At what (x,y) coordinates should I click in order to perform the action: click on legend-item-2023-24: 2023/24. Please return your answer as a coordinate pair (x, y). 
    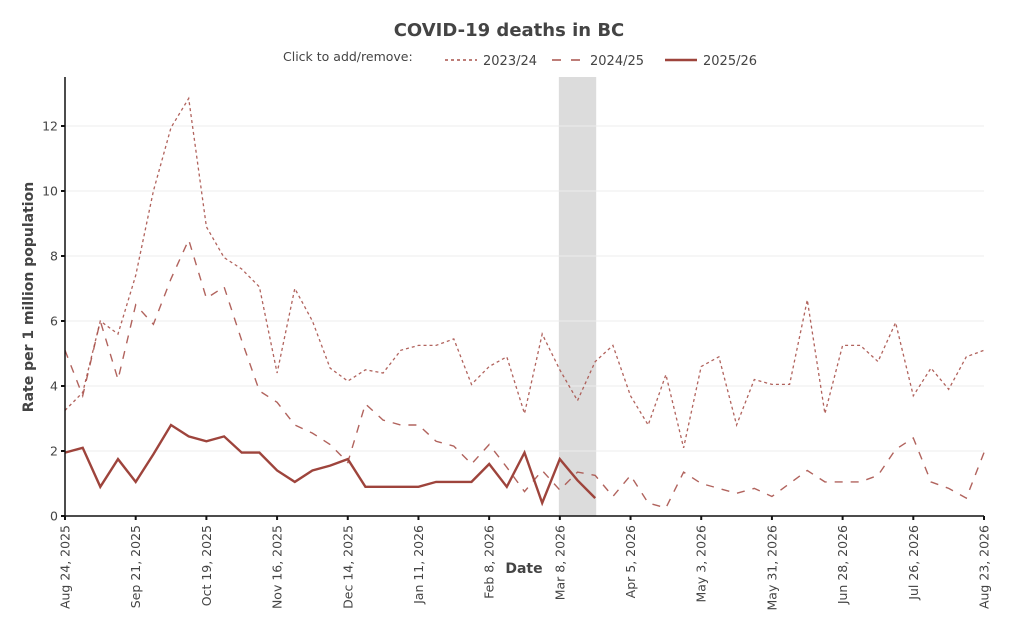
    Looking at the image, I should click on (491, 61).